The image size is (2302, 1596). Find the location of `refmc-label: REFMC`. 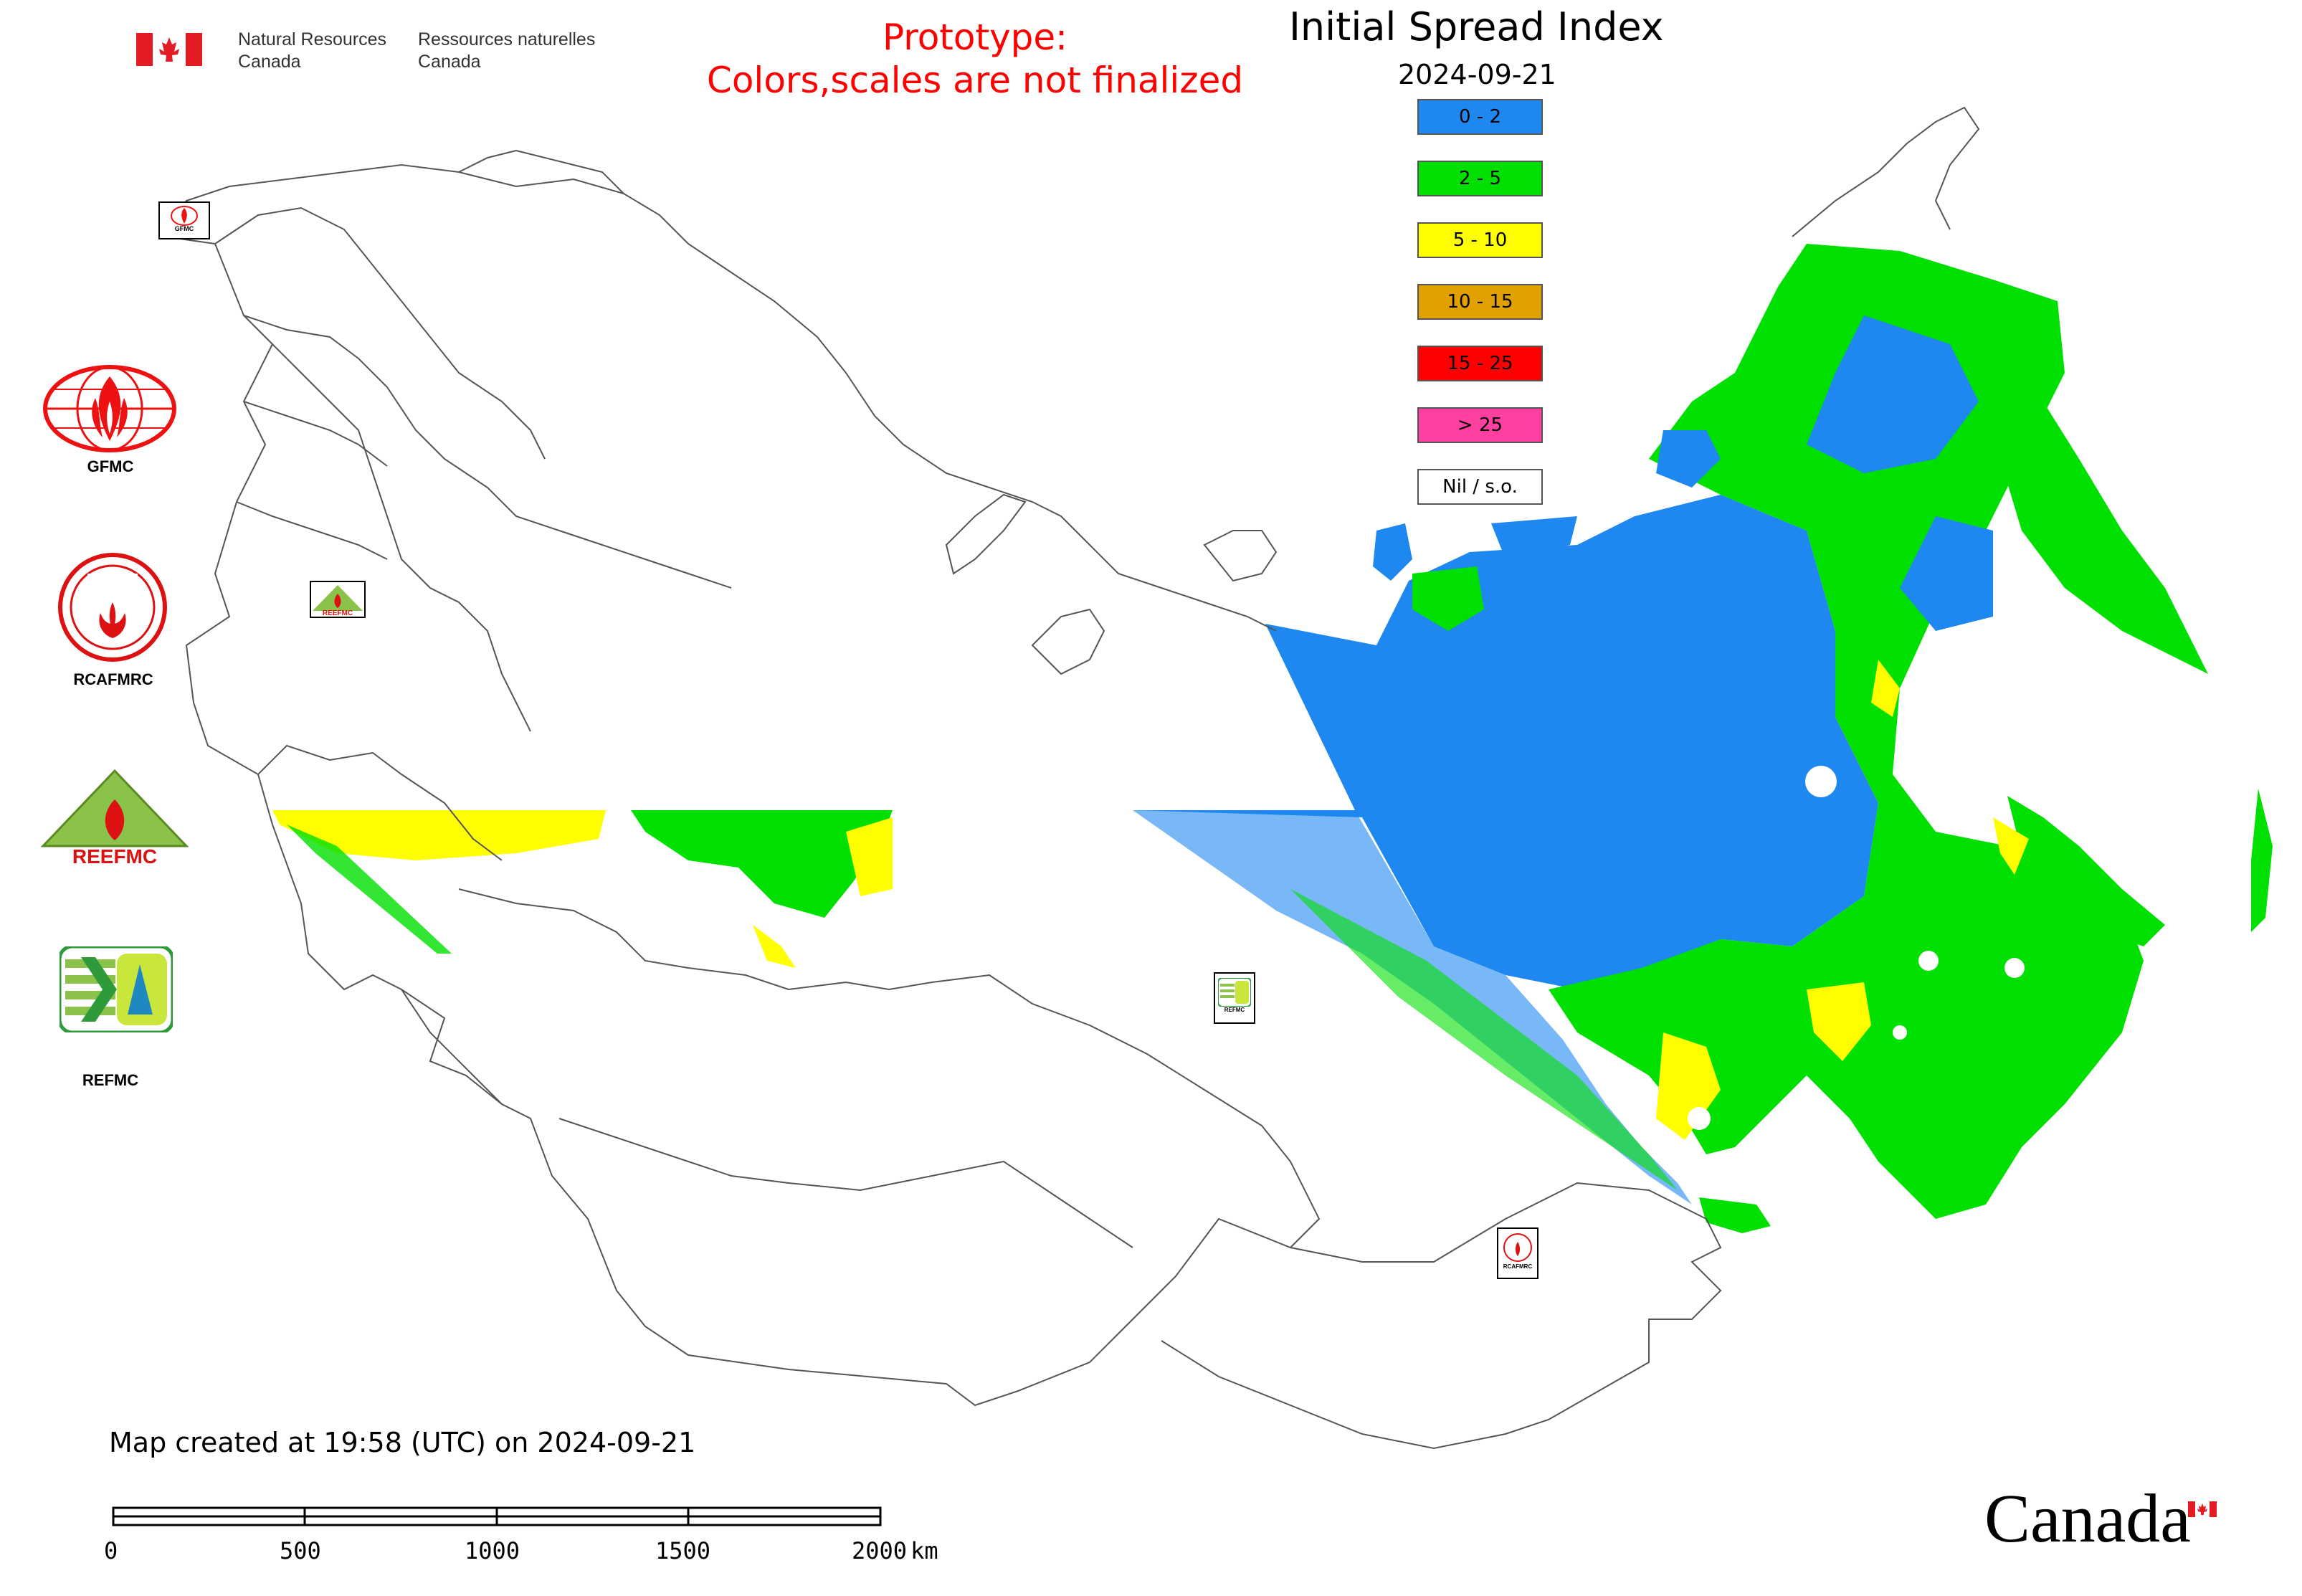

refmc-label: REFMC is located at coordinates (111, 1080).